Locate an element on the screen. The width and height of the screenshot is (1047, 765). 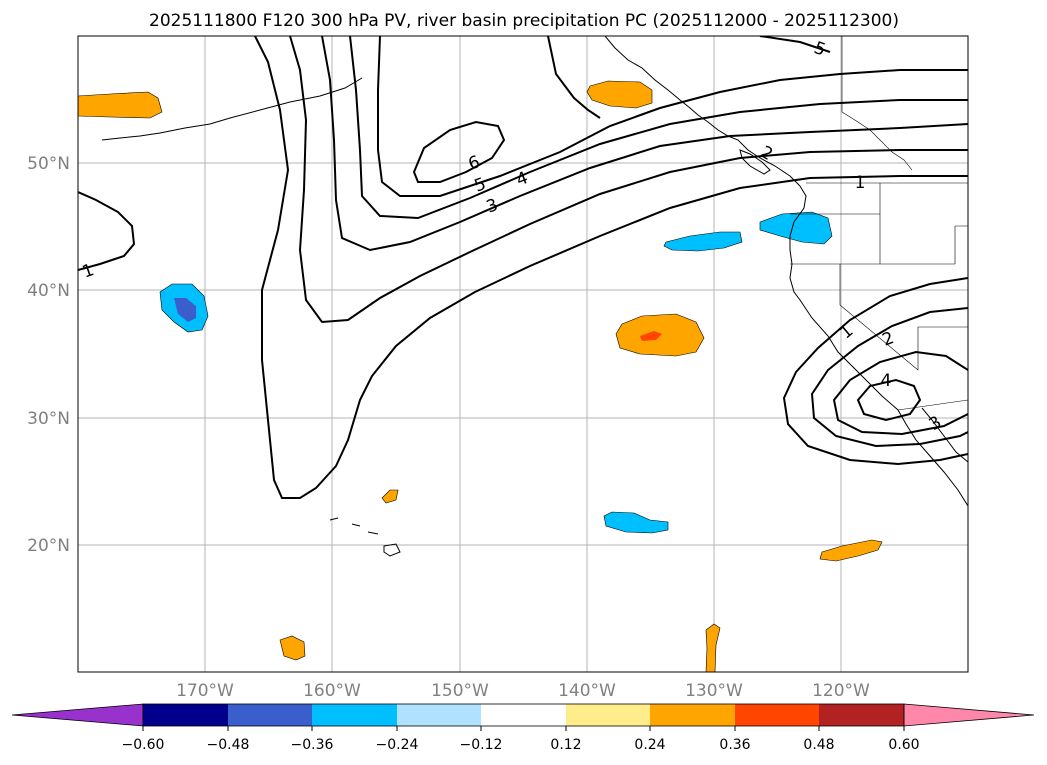
coastline-hawaii is located at coordinates (365, 537).